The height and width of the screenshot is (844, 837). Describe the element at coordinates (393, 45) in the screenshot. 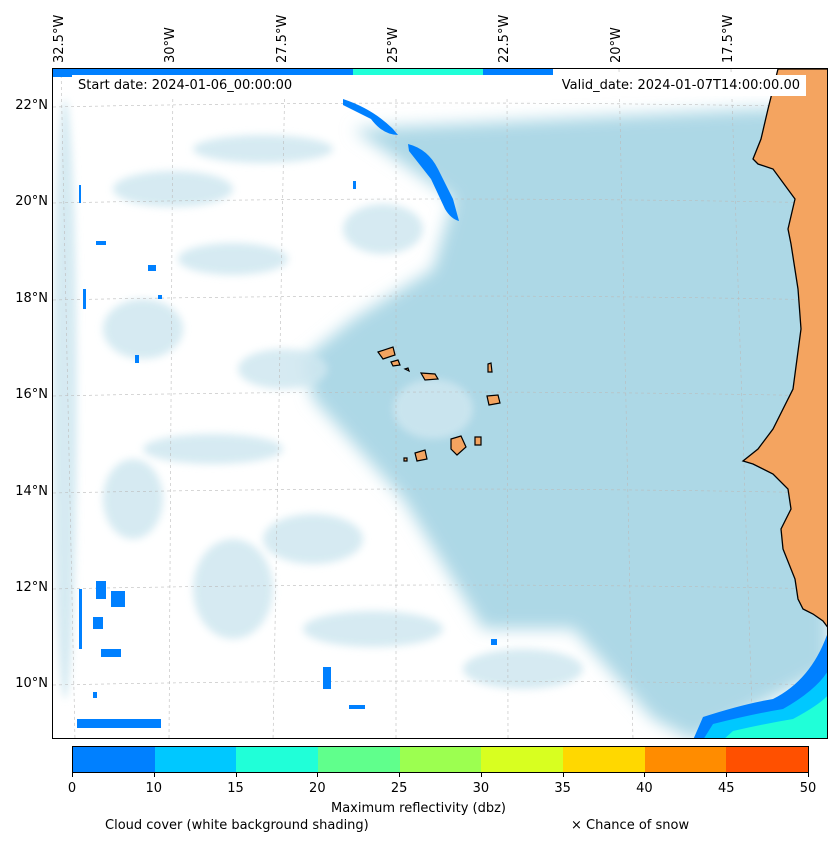

I see `lon-label-25w: 25°W` at that location.